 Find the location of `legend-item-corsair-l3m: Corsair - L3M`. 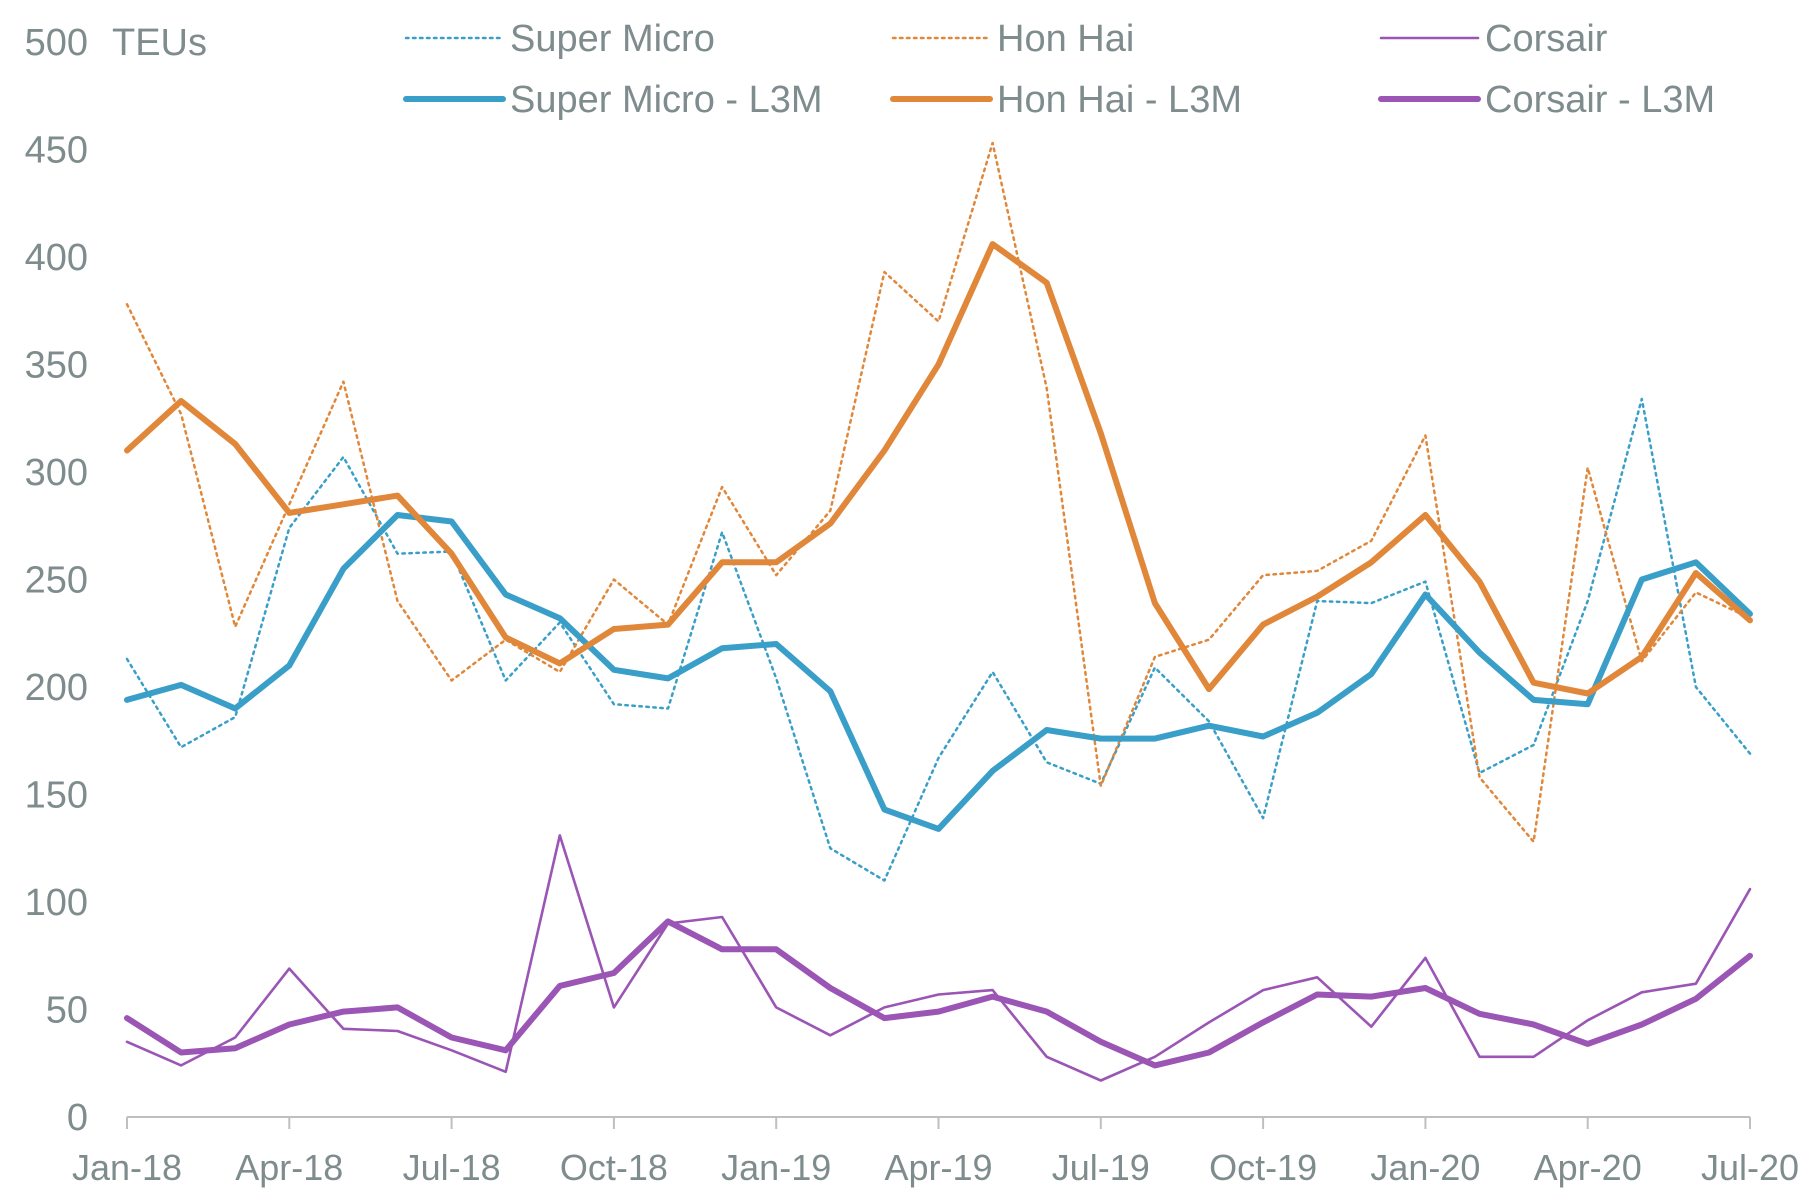

legend-item-corsair-l3m: Corsair - L3M is located at coordinates (1546, 100).